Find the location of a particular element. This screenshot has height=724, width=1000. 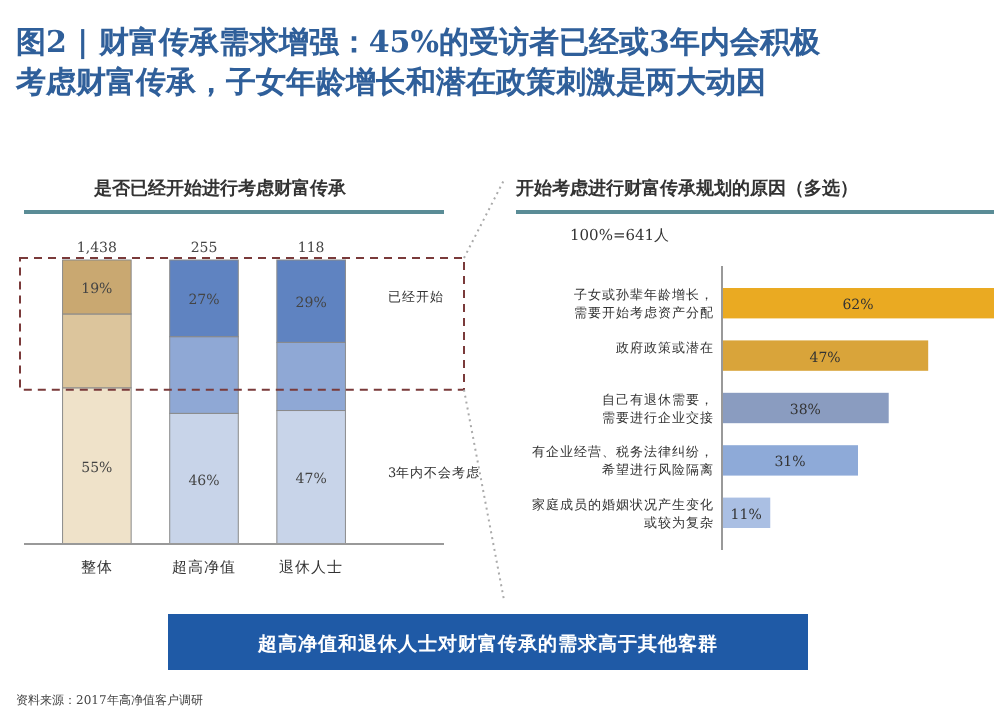

chart-title: 开始考虑进行财富传承规划的原因（多选） is located at coordinates (686, 189).